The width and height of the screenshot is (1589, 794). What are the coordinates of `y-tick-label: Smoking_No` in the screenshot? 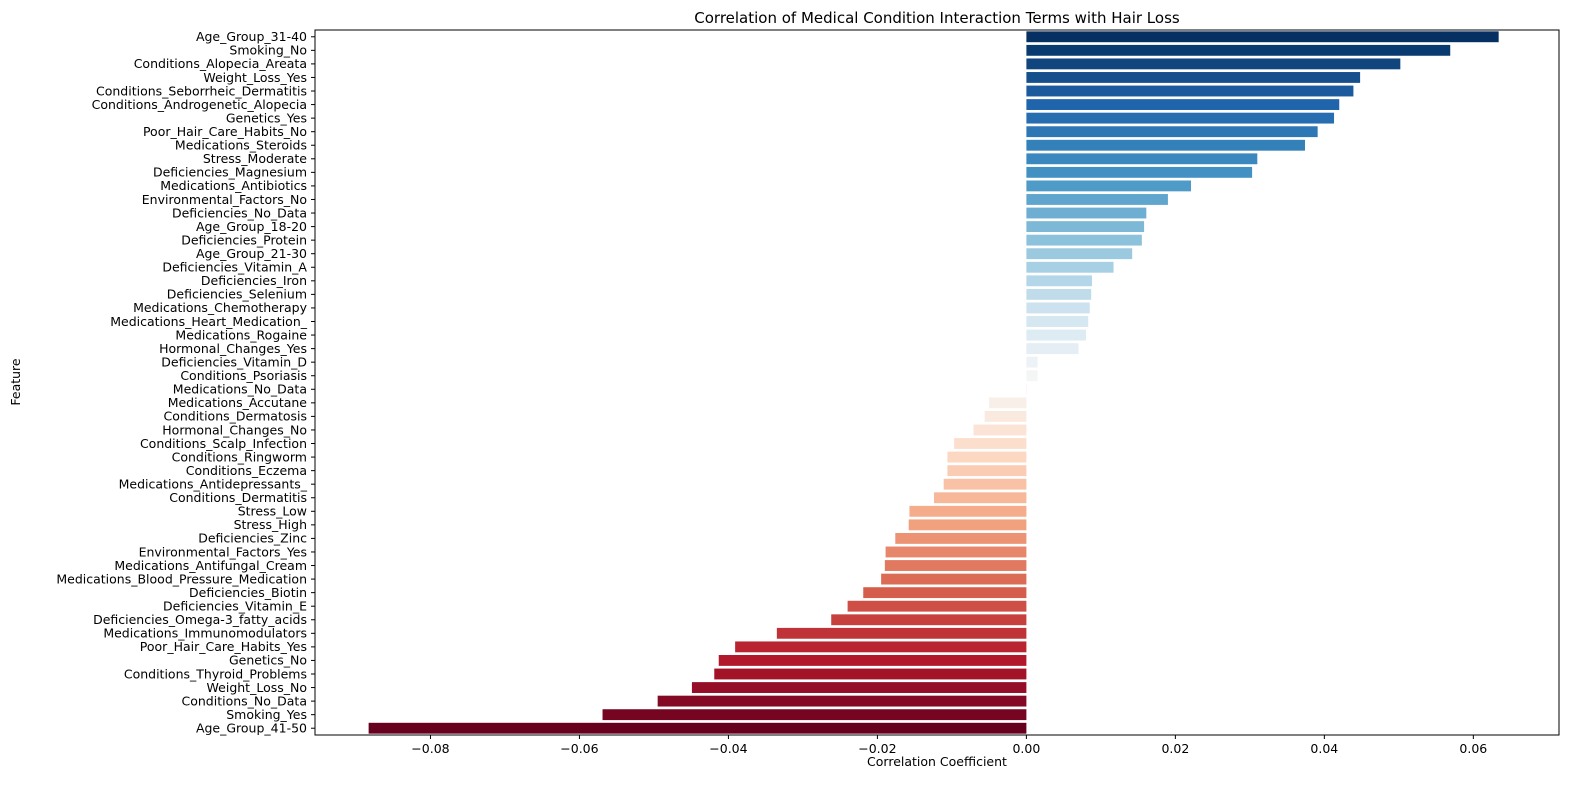 It's located at (268, 50).